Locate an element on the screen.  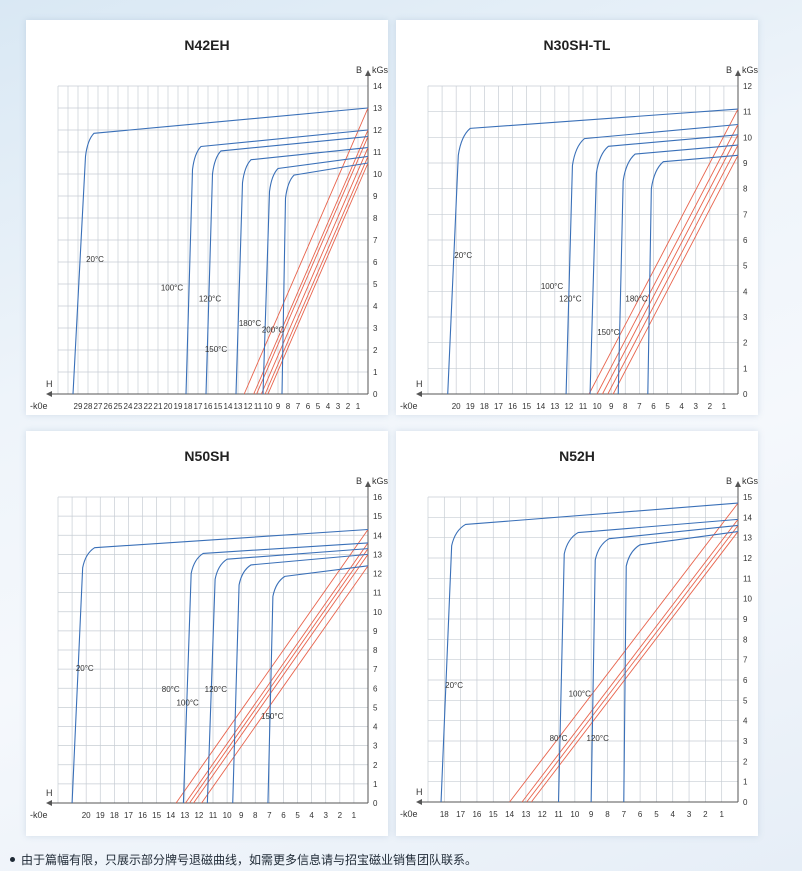
x-tick-label: 21 is located at coordinates (158, 406).